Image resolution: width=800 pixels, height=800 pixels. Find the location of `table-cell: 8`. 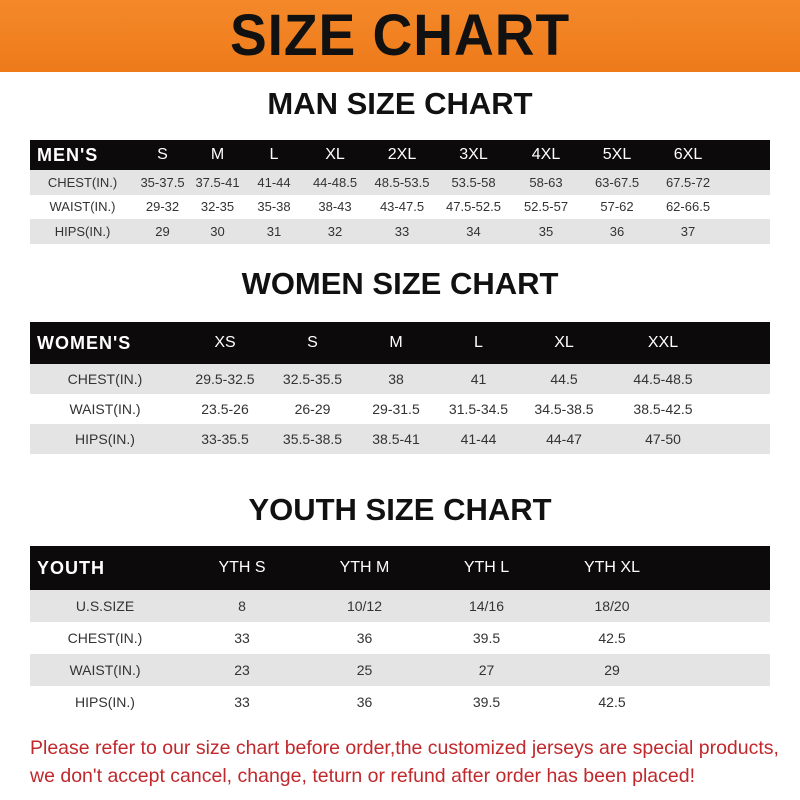

table-cell: 8 is located at coordinates (242, 606).